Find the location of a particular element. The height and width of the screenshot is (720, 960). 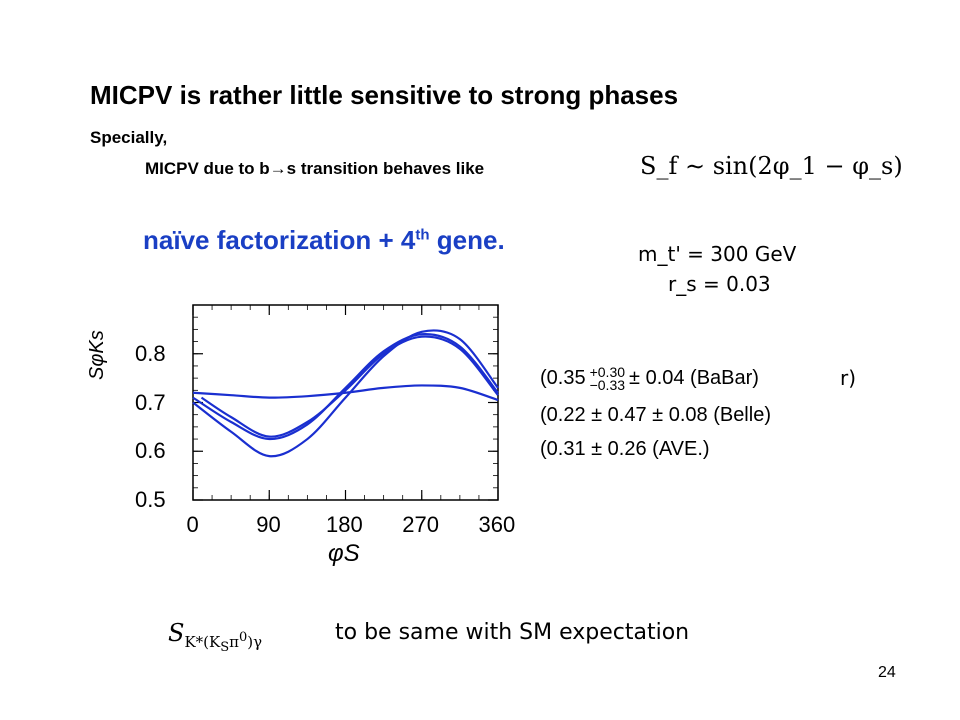

bottom-sub-2: S is located at coordinates (225, 647).